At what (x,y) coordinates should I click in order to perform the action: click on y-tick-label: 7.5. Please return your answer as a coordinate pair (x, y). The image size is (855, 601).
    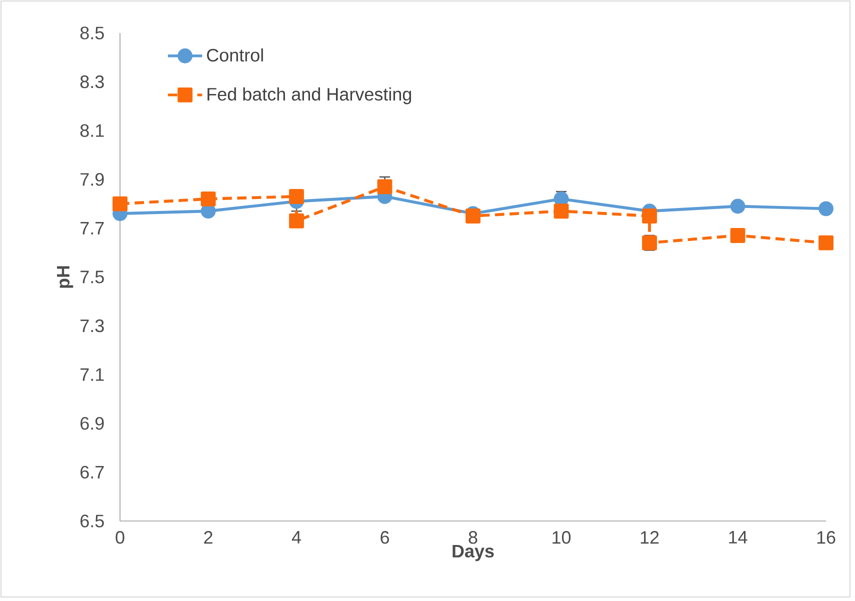
    Looking at the image, I should click on (92, 277).